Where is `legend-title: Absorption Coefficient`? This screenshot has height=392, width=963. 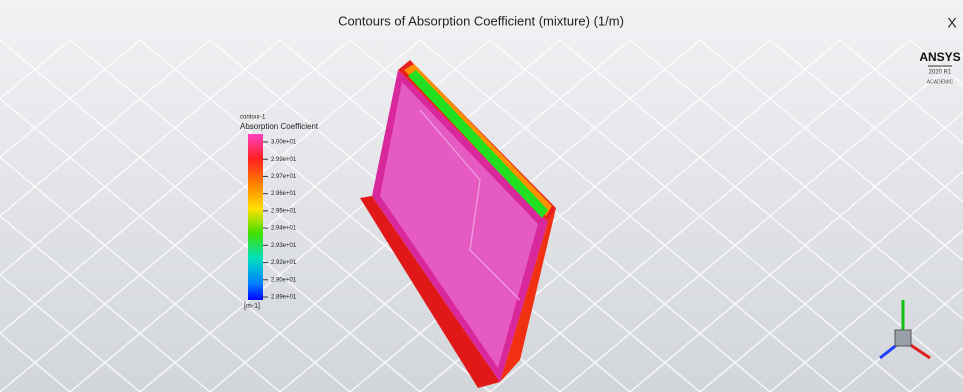 legend-title: Absorption Coefficient is located at coordinates (279, 126).